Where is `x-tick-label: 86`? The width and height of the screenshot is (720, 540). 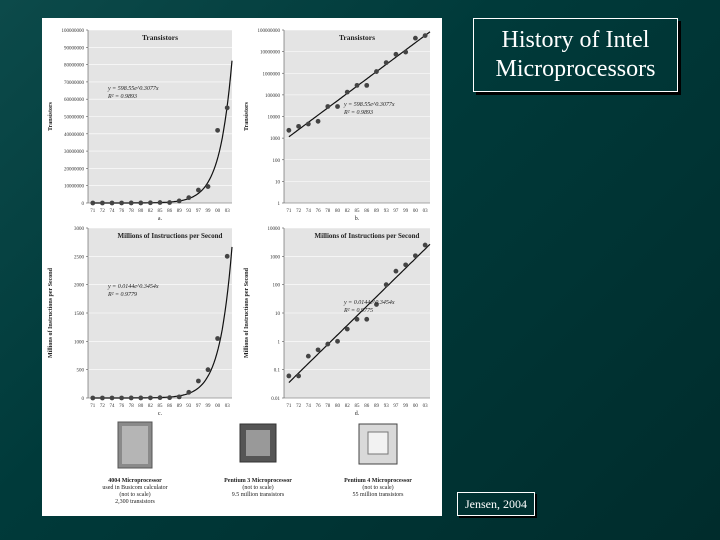
x-tick-label: 86 is located at coordinates (170, 211).